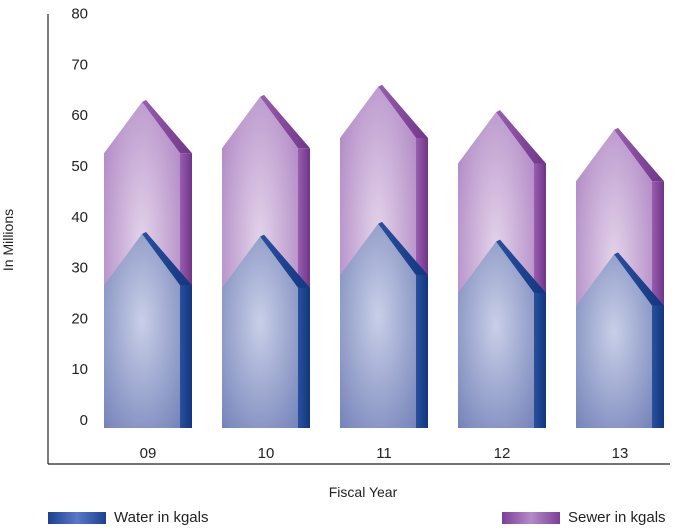 This screenshot has width=675, height=532. I want to click on bar-sewer-10-roof, so click(285, 121).